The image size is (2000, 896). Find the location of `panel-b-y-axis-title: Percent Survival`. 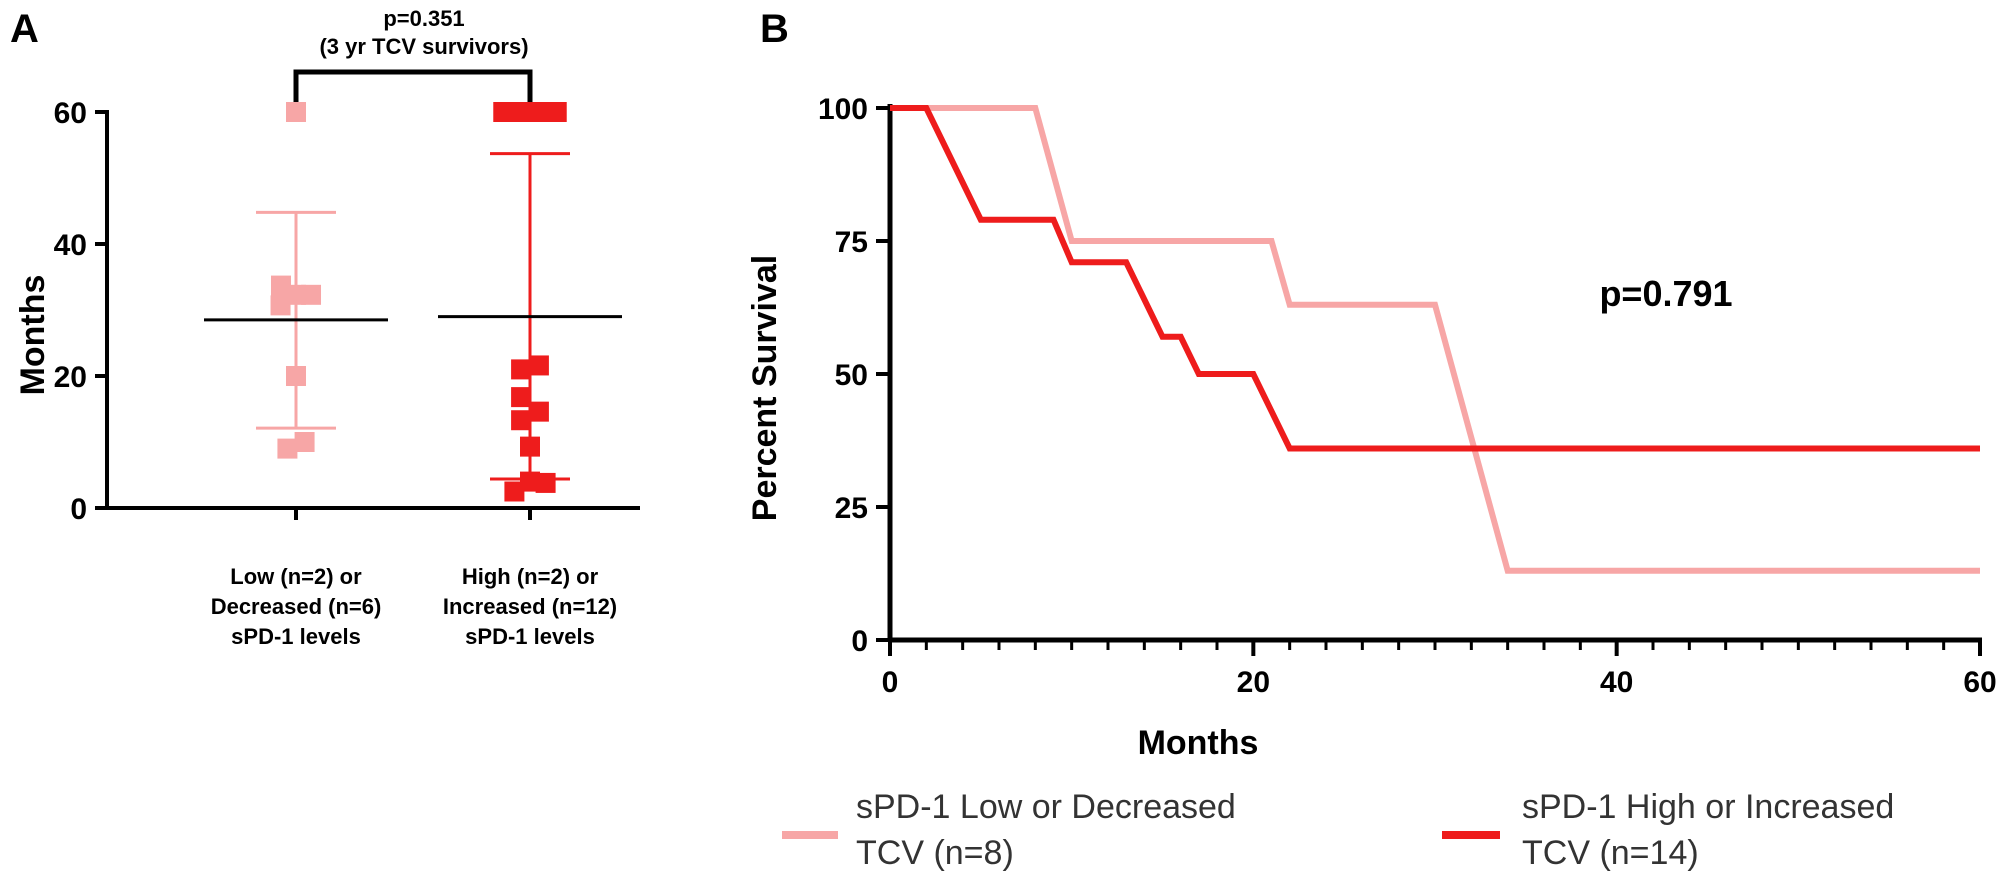

panel-b-y-axis-title: Percent Survival is located at coordinates (765, 388).